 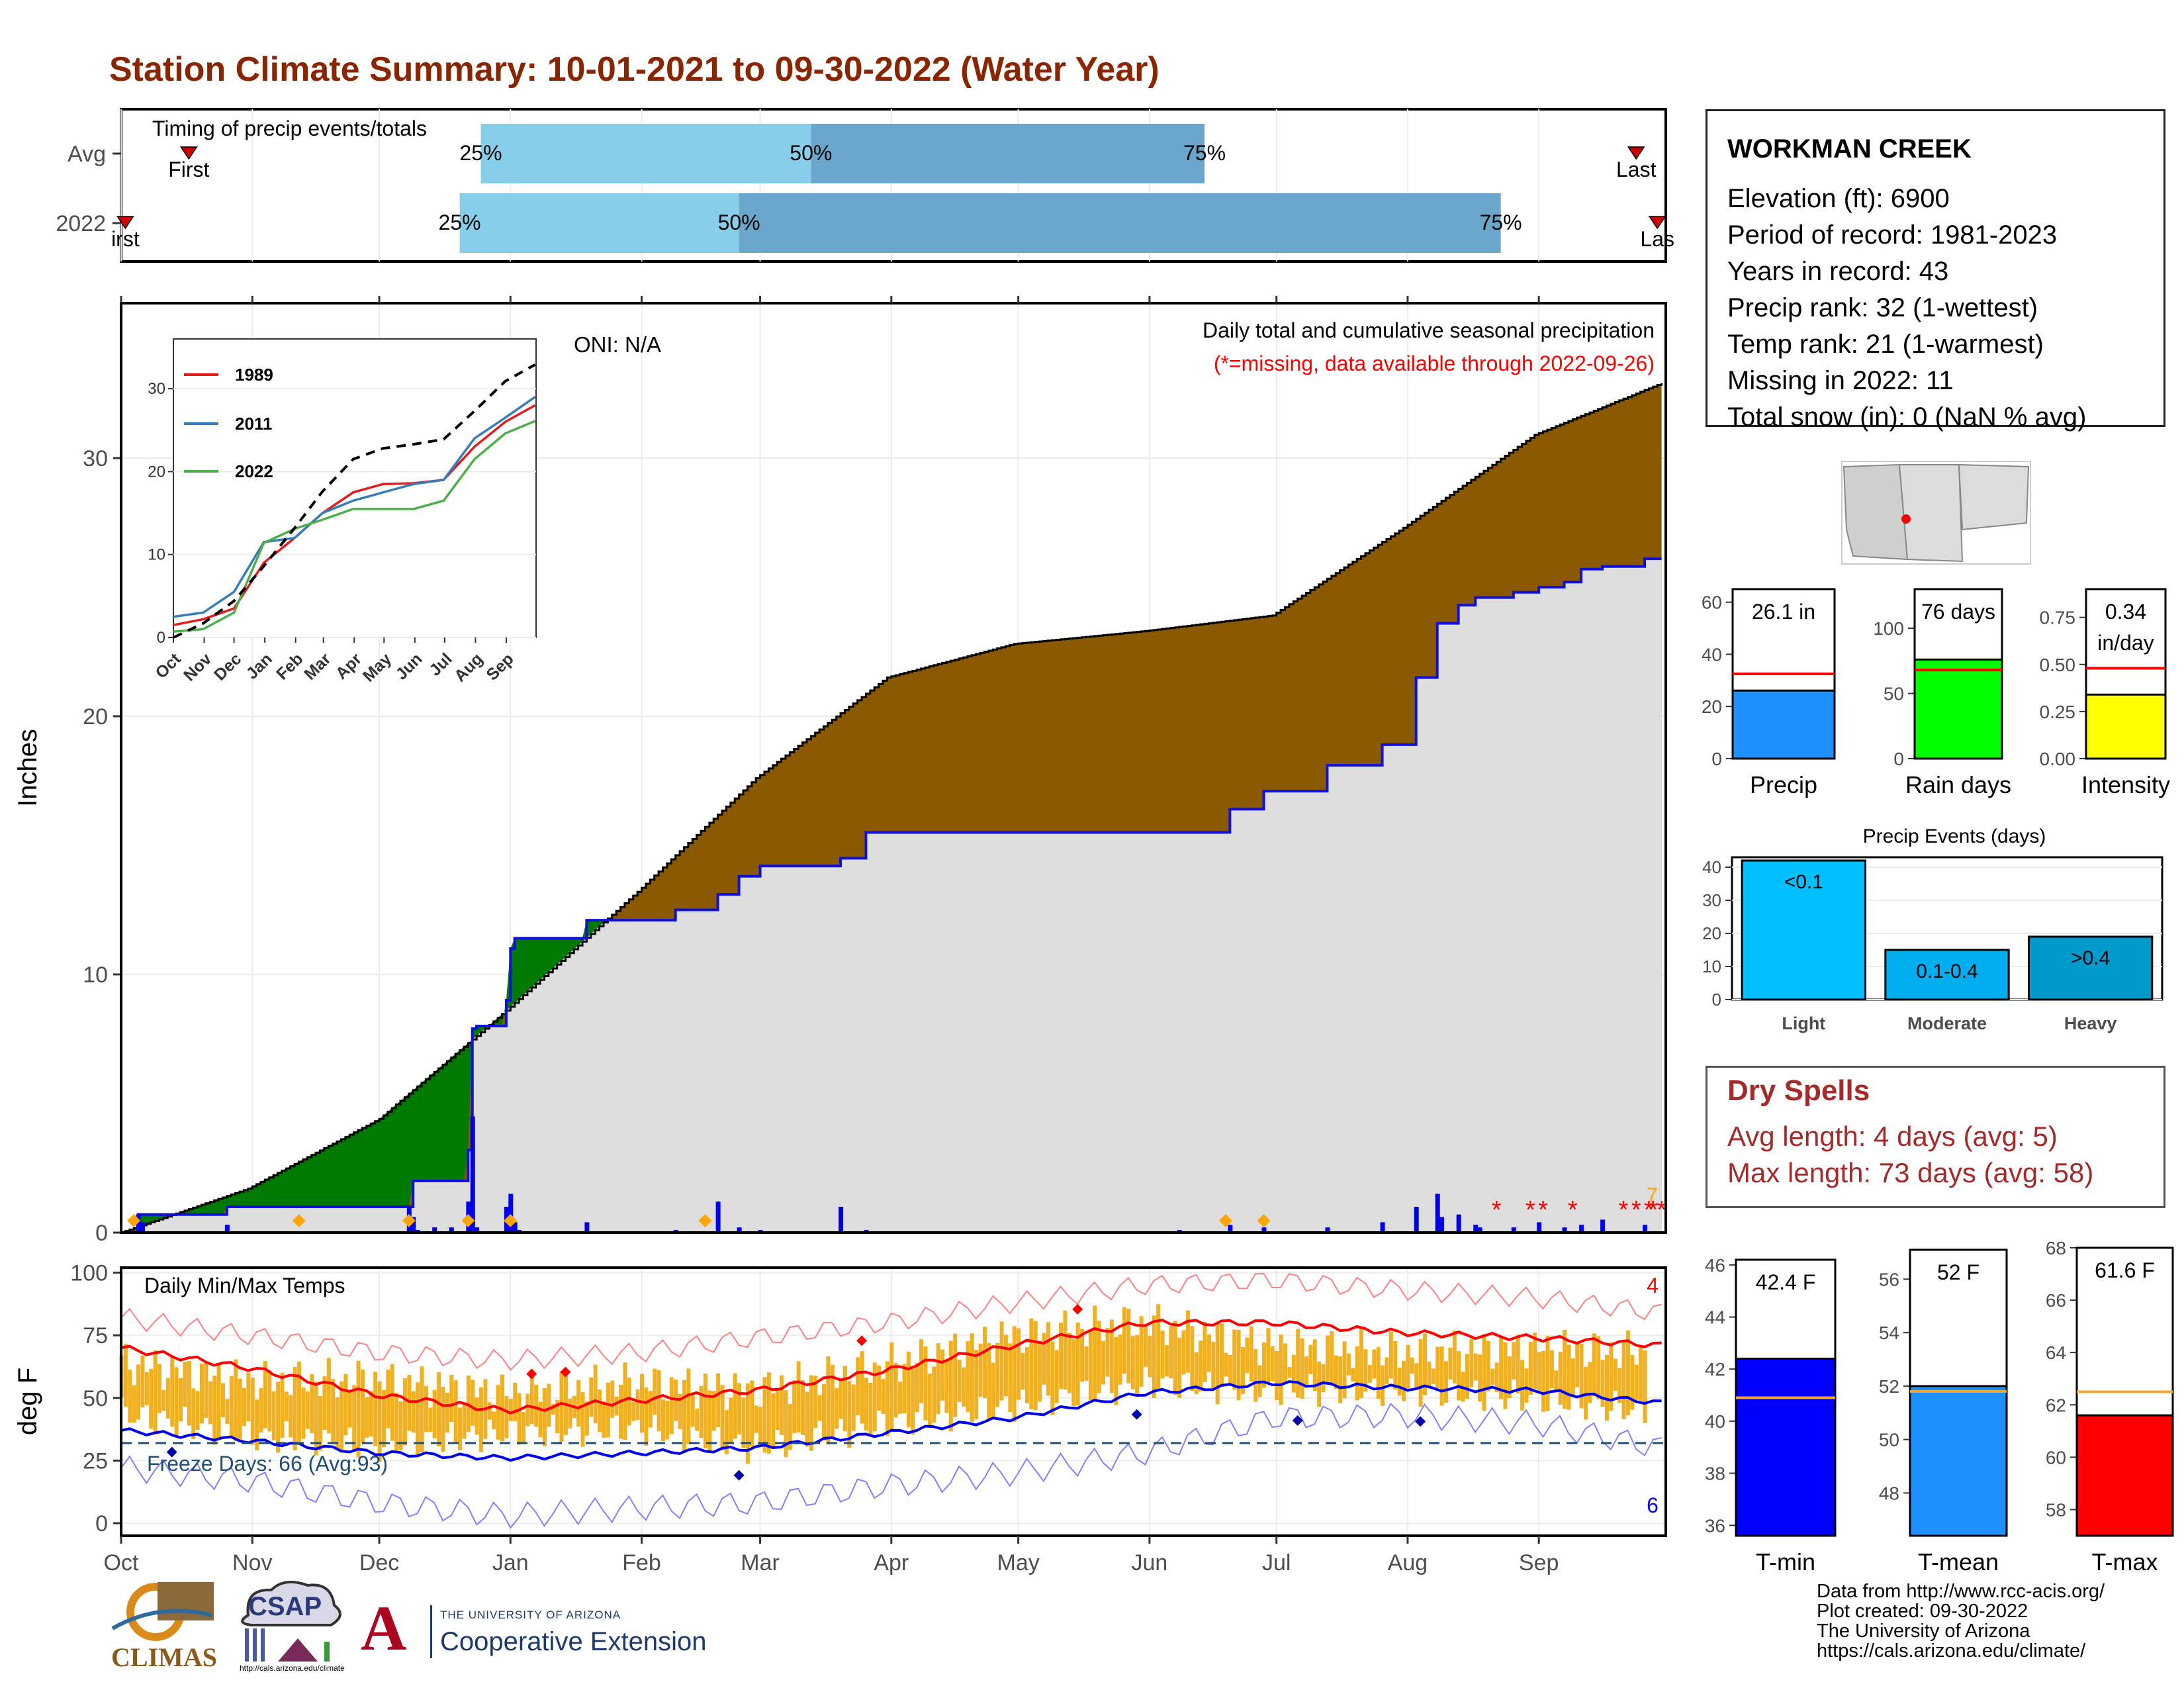 I want to click on last-event-label: Las, so click(x=1657, y=239).